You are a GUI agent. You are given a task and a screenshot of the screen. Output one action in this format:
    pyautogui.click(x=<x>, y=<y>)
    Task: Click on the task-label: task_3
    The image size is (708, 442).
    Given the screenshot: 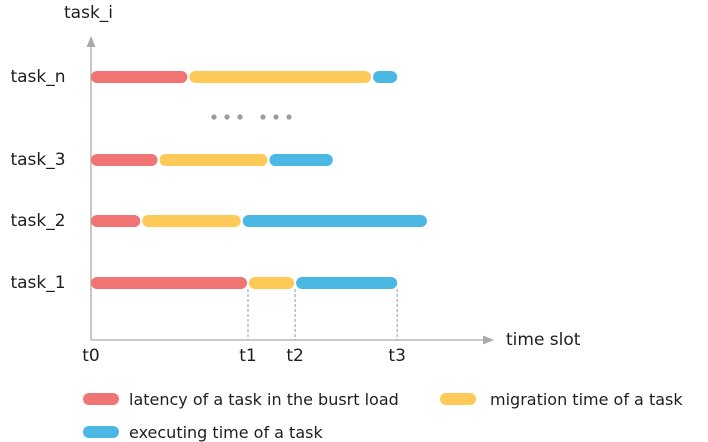 What is the action you would take?
    pyautogui.click(x=37, y=160)
    